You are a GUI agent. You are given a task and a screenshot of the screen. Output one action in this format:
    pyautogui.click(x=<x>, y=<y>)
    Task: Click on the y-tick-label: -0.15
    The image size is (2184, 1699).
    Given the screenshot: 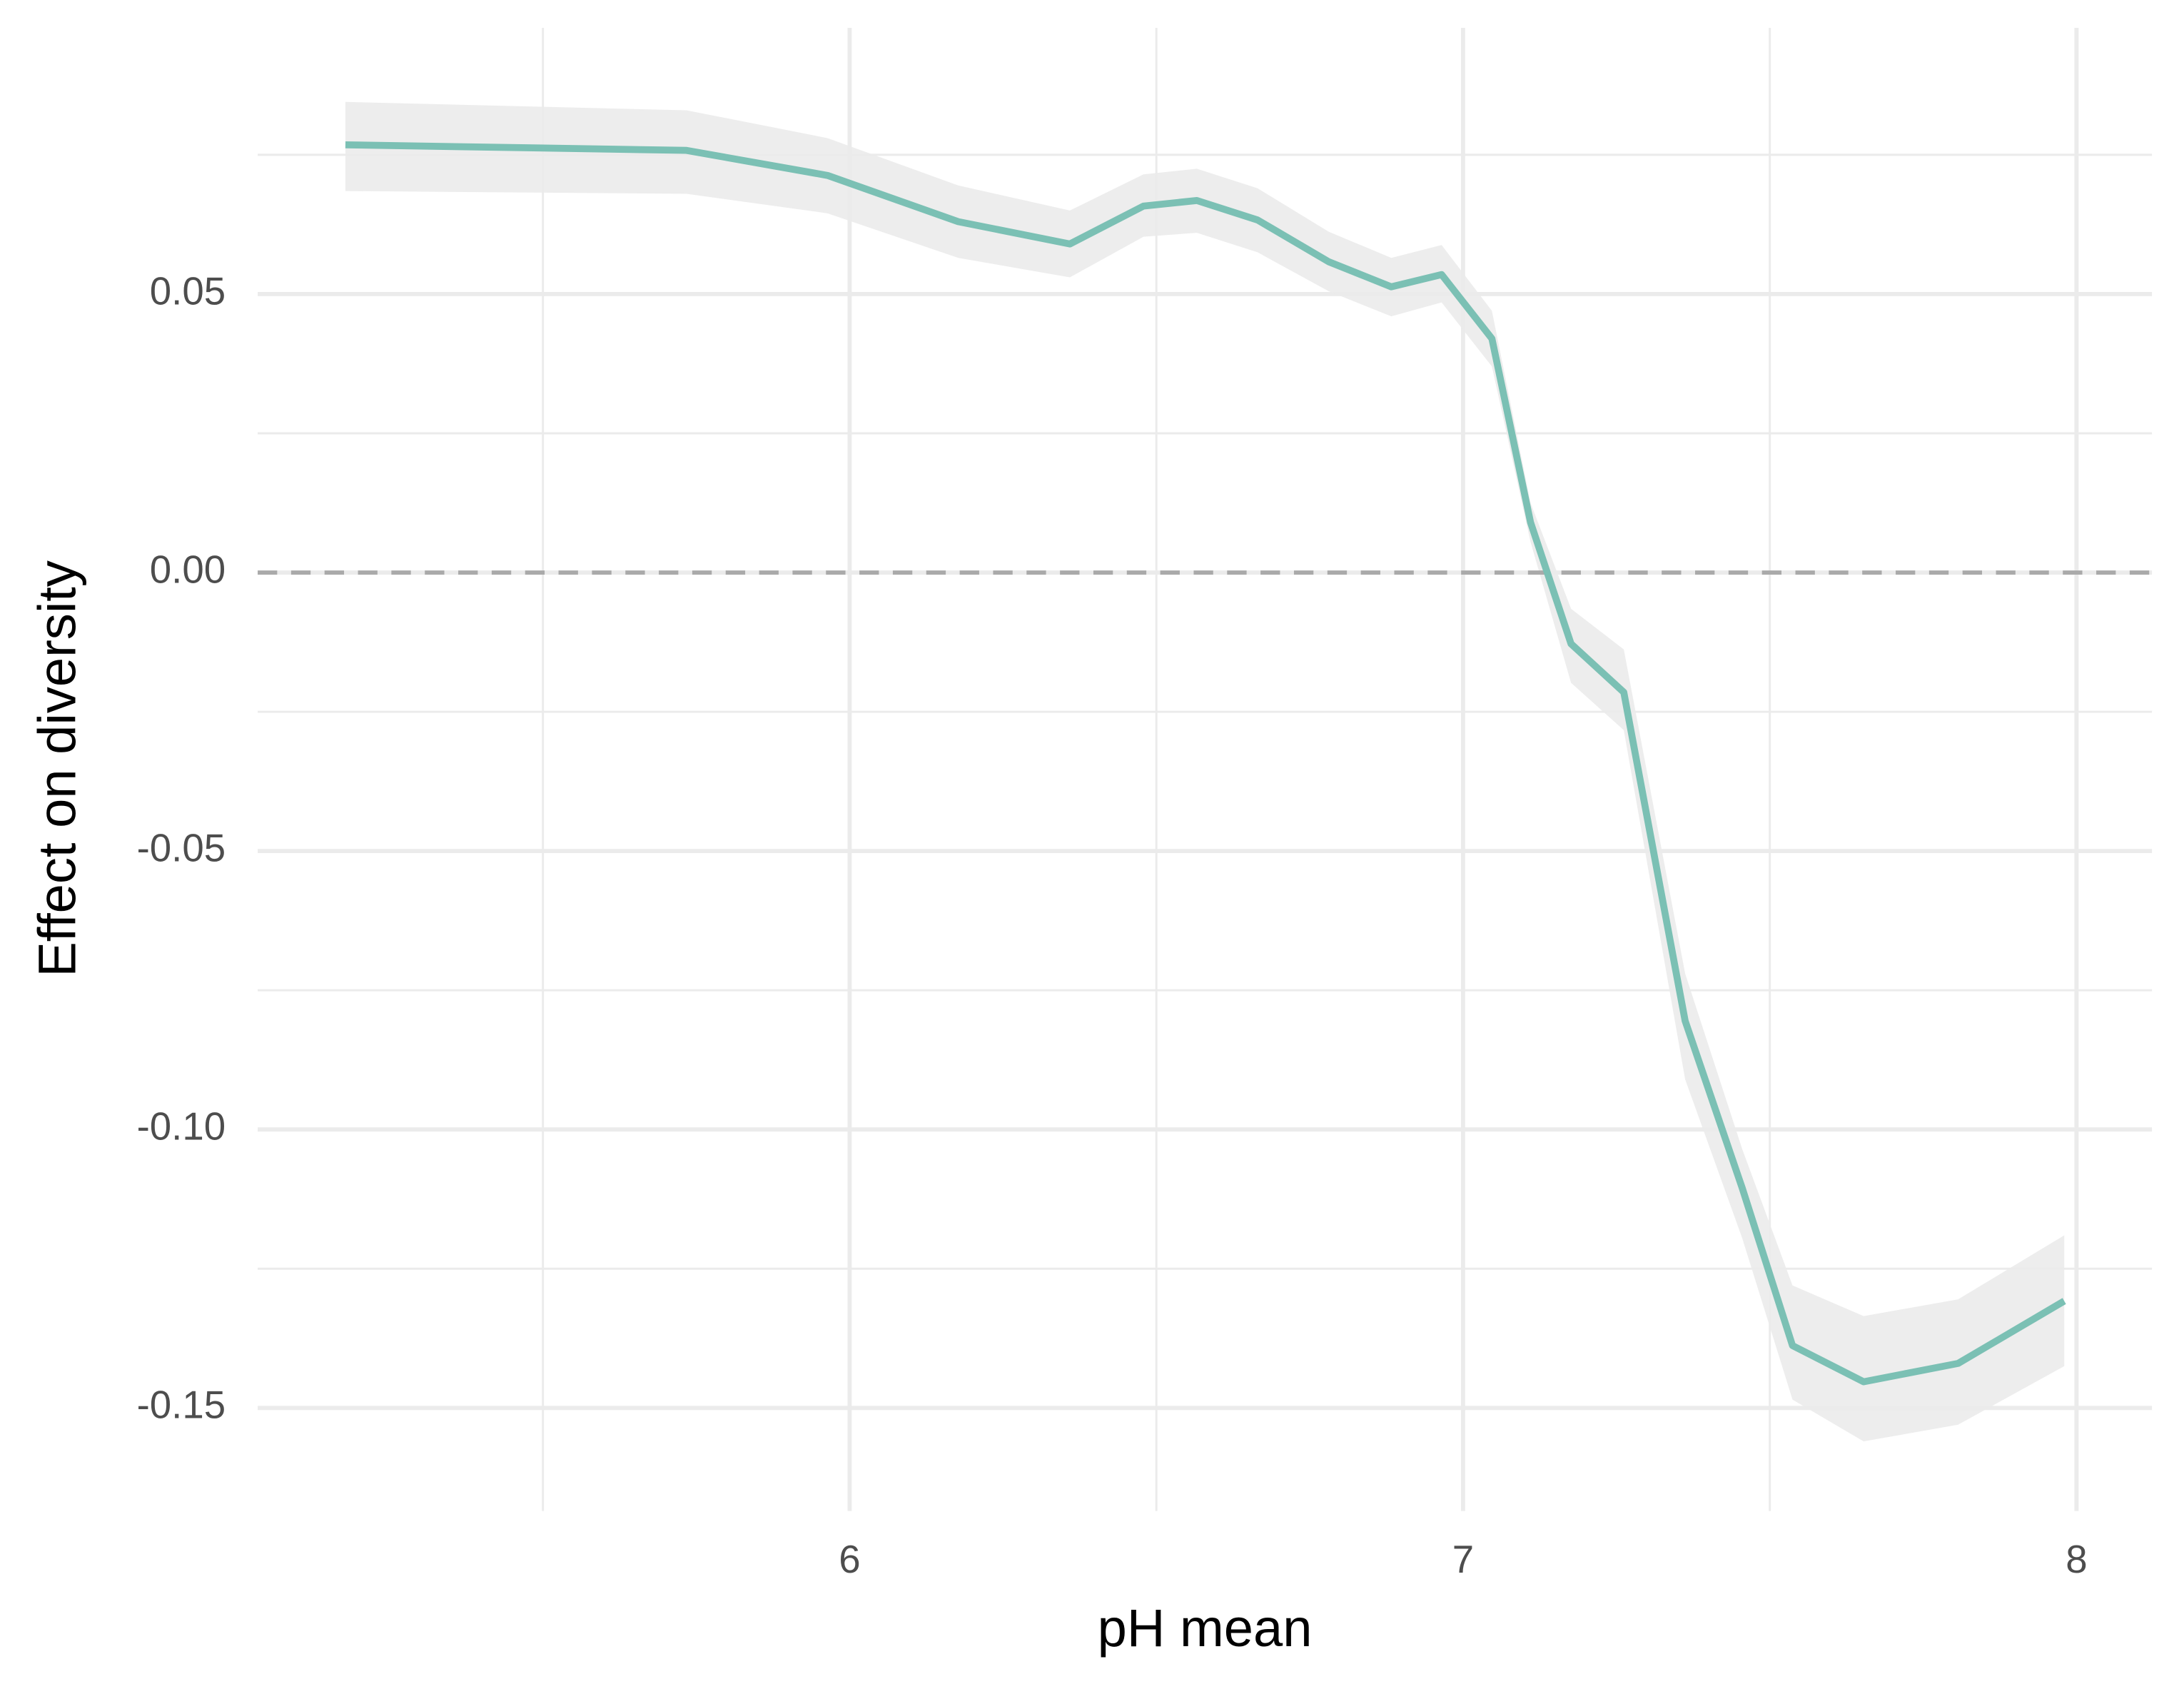 What is the action you would take?
    pyautogui.click(x=181, y=1405)
    